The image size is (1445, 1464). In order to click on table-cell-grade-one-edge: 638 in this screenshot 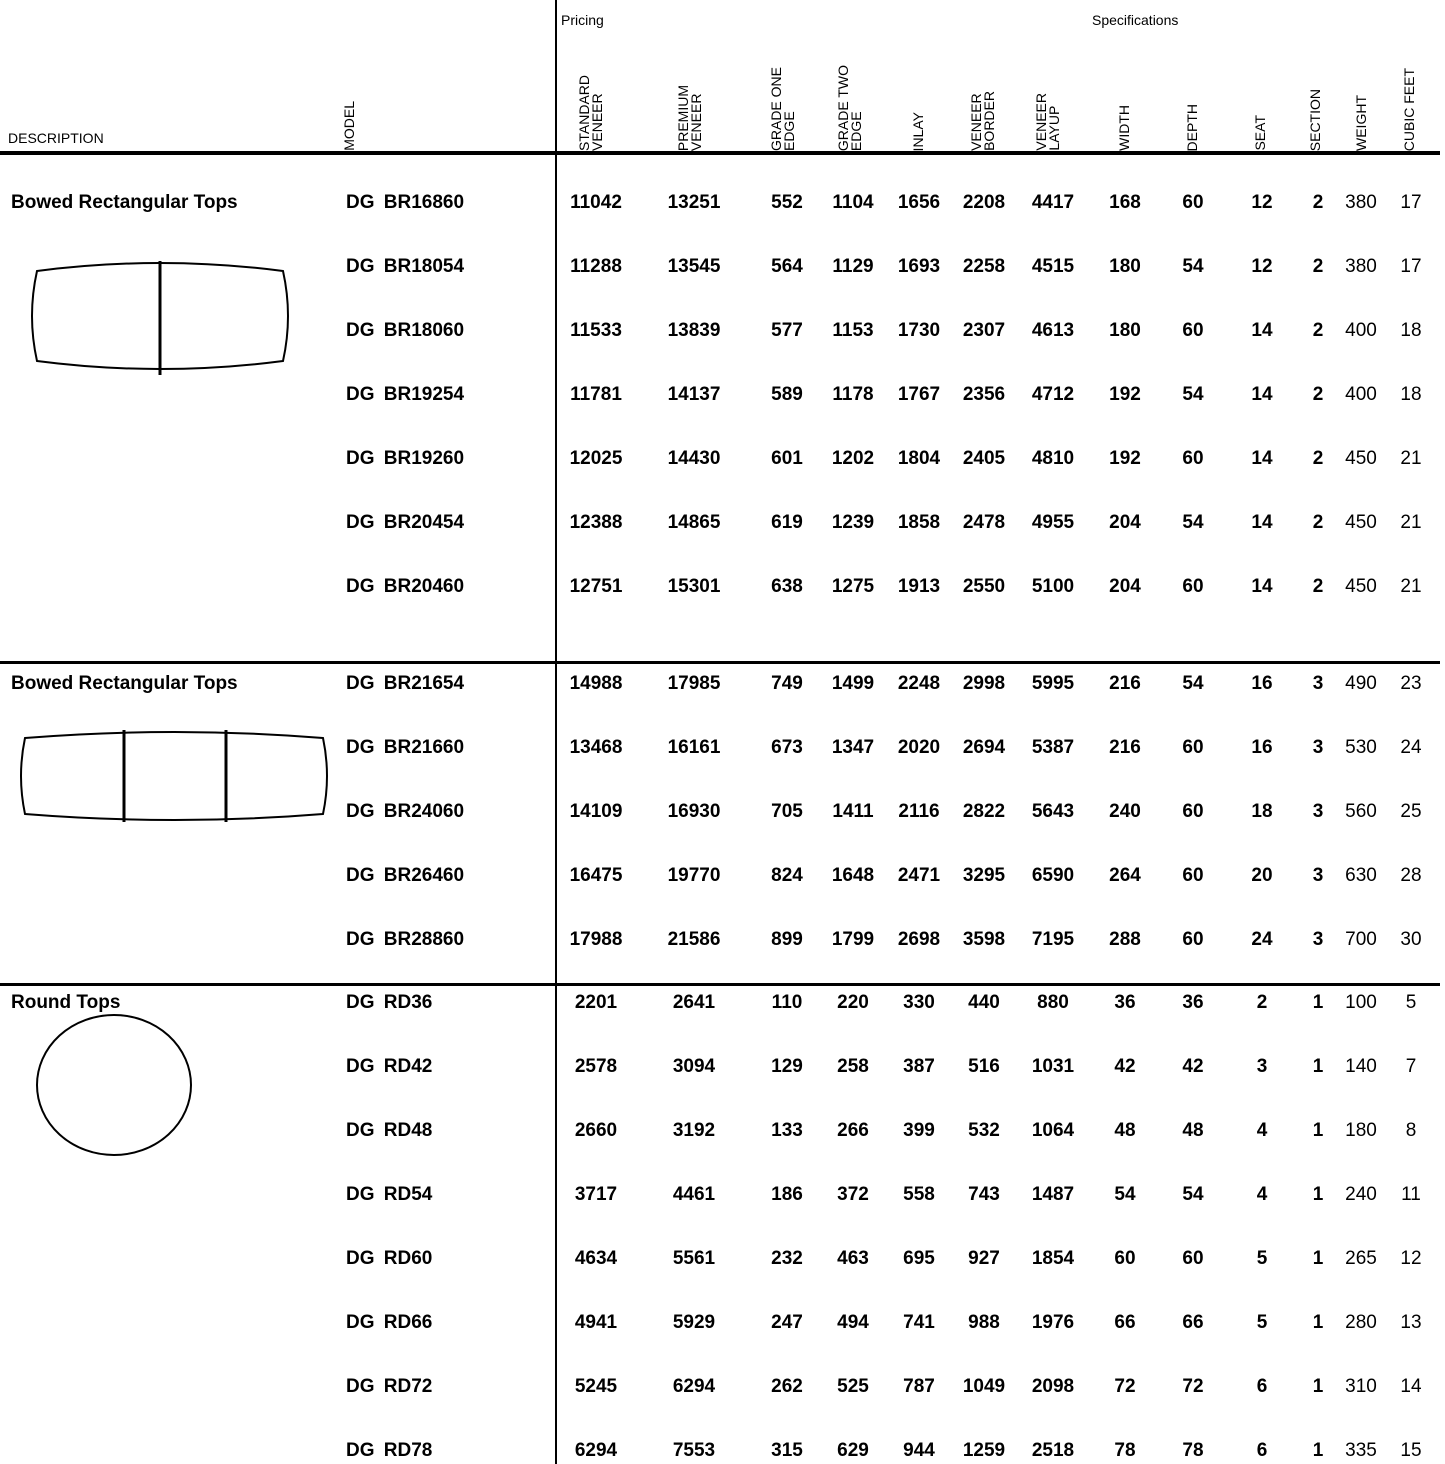, I will do `click(787, 586)`.